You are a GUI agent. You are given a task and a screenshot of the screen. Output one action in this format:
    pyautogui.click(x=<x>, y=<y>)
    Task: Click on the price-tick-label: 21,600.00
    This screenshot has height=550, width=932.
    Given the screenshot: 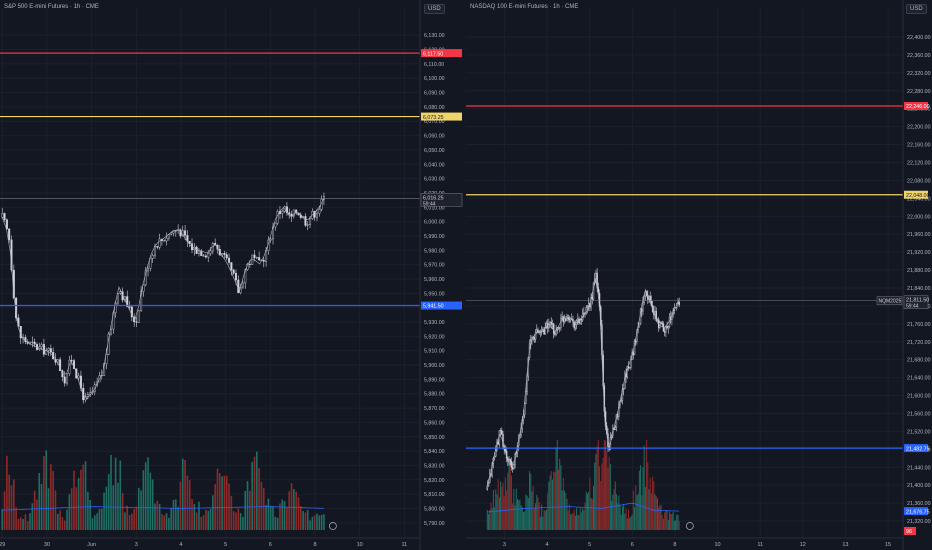 What is the action you would take?
    pyautogui.click(x=919, y=397)
    